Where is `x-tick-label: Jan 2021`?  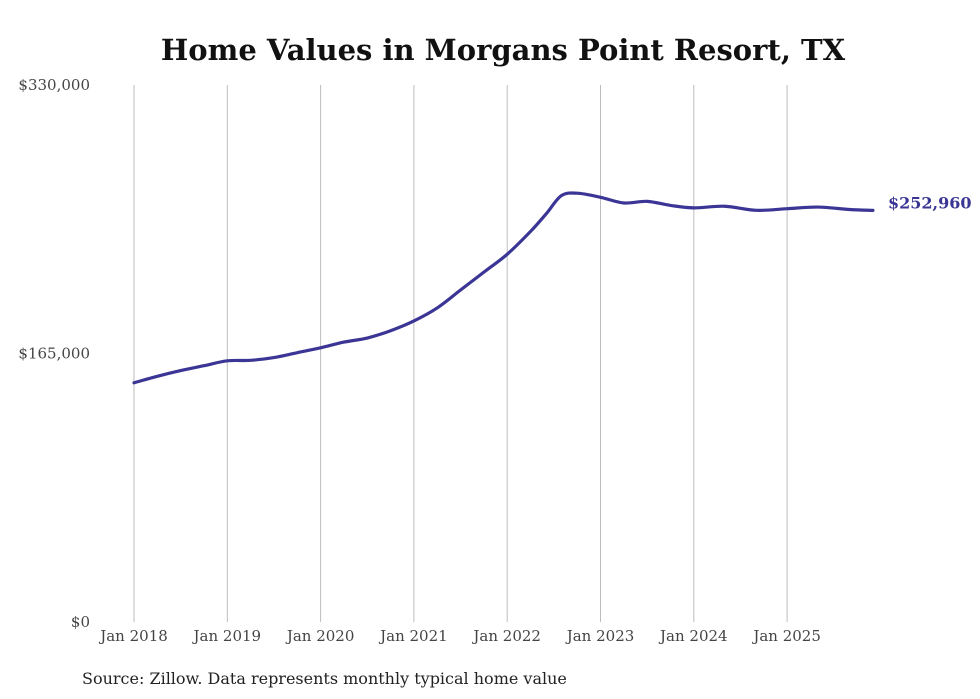 x-tick-label: Jan 2021 is located at coordinates (413, 636).